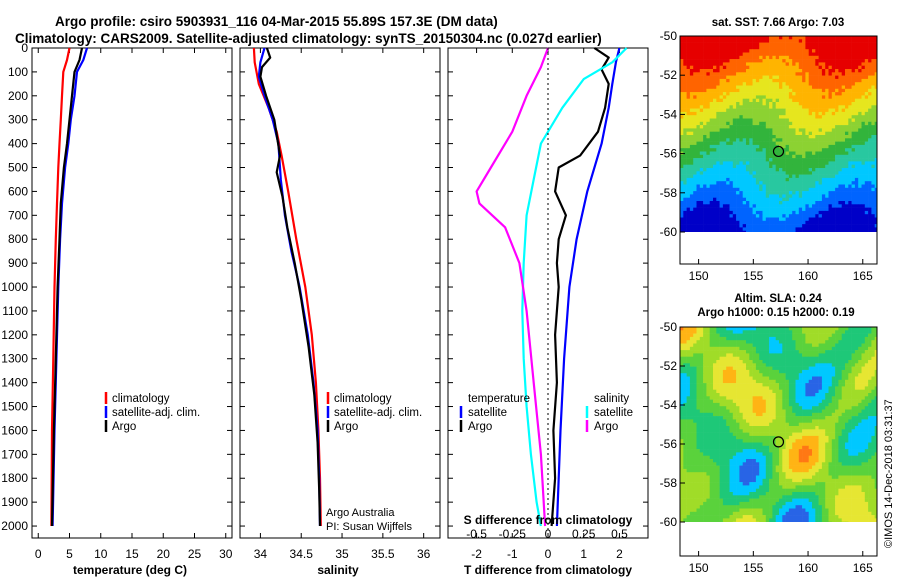 The image size is (900, 580). Describe the element at coordinates (499, 399) in the screenshot. I see `legend-title-temperature: temperature` at that location.